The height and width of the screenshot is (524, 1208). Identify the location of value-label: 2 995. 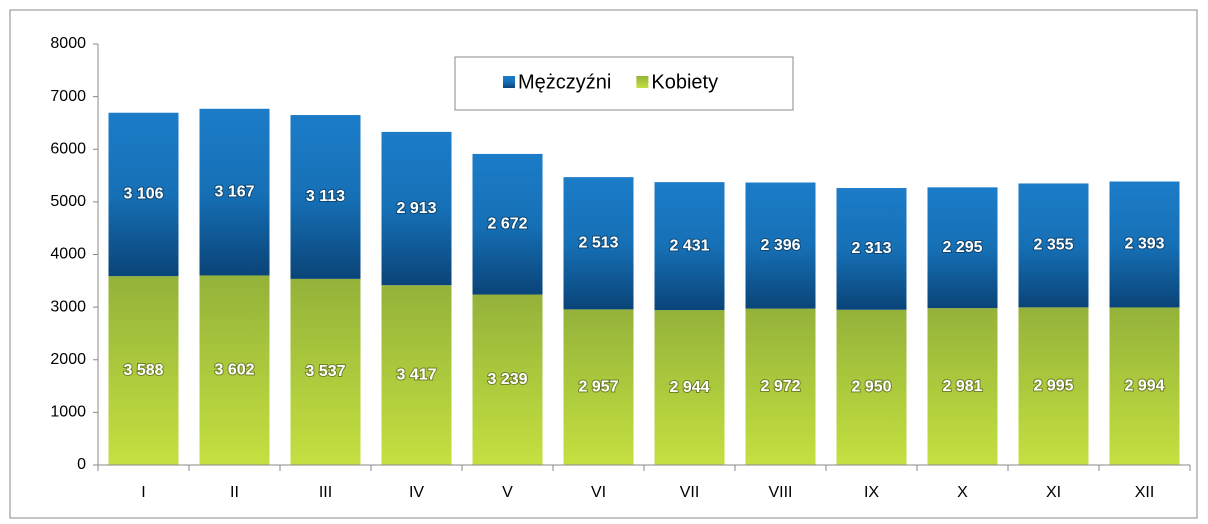
(1053, 385).